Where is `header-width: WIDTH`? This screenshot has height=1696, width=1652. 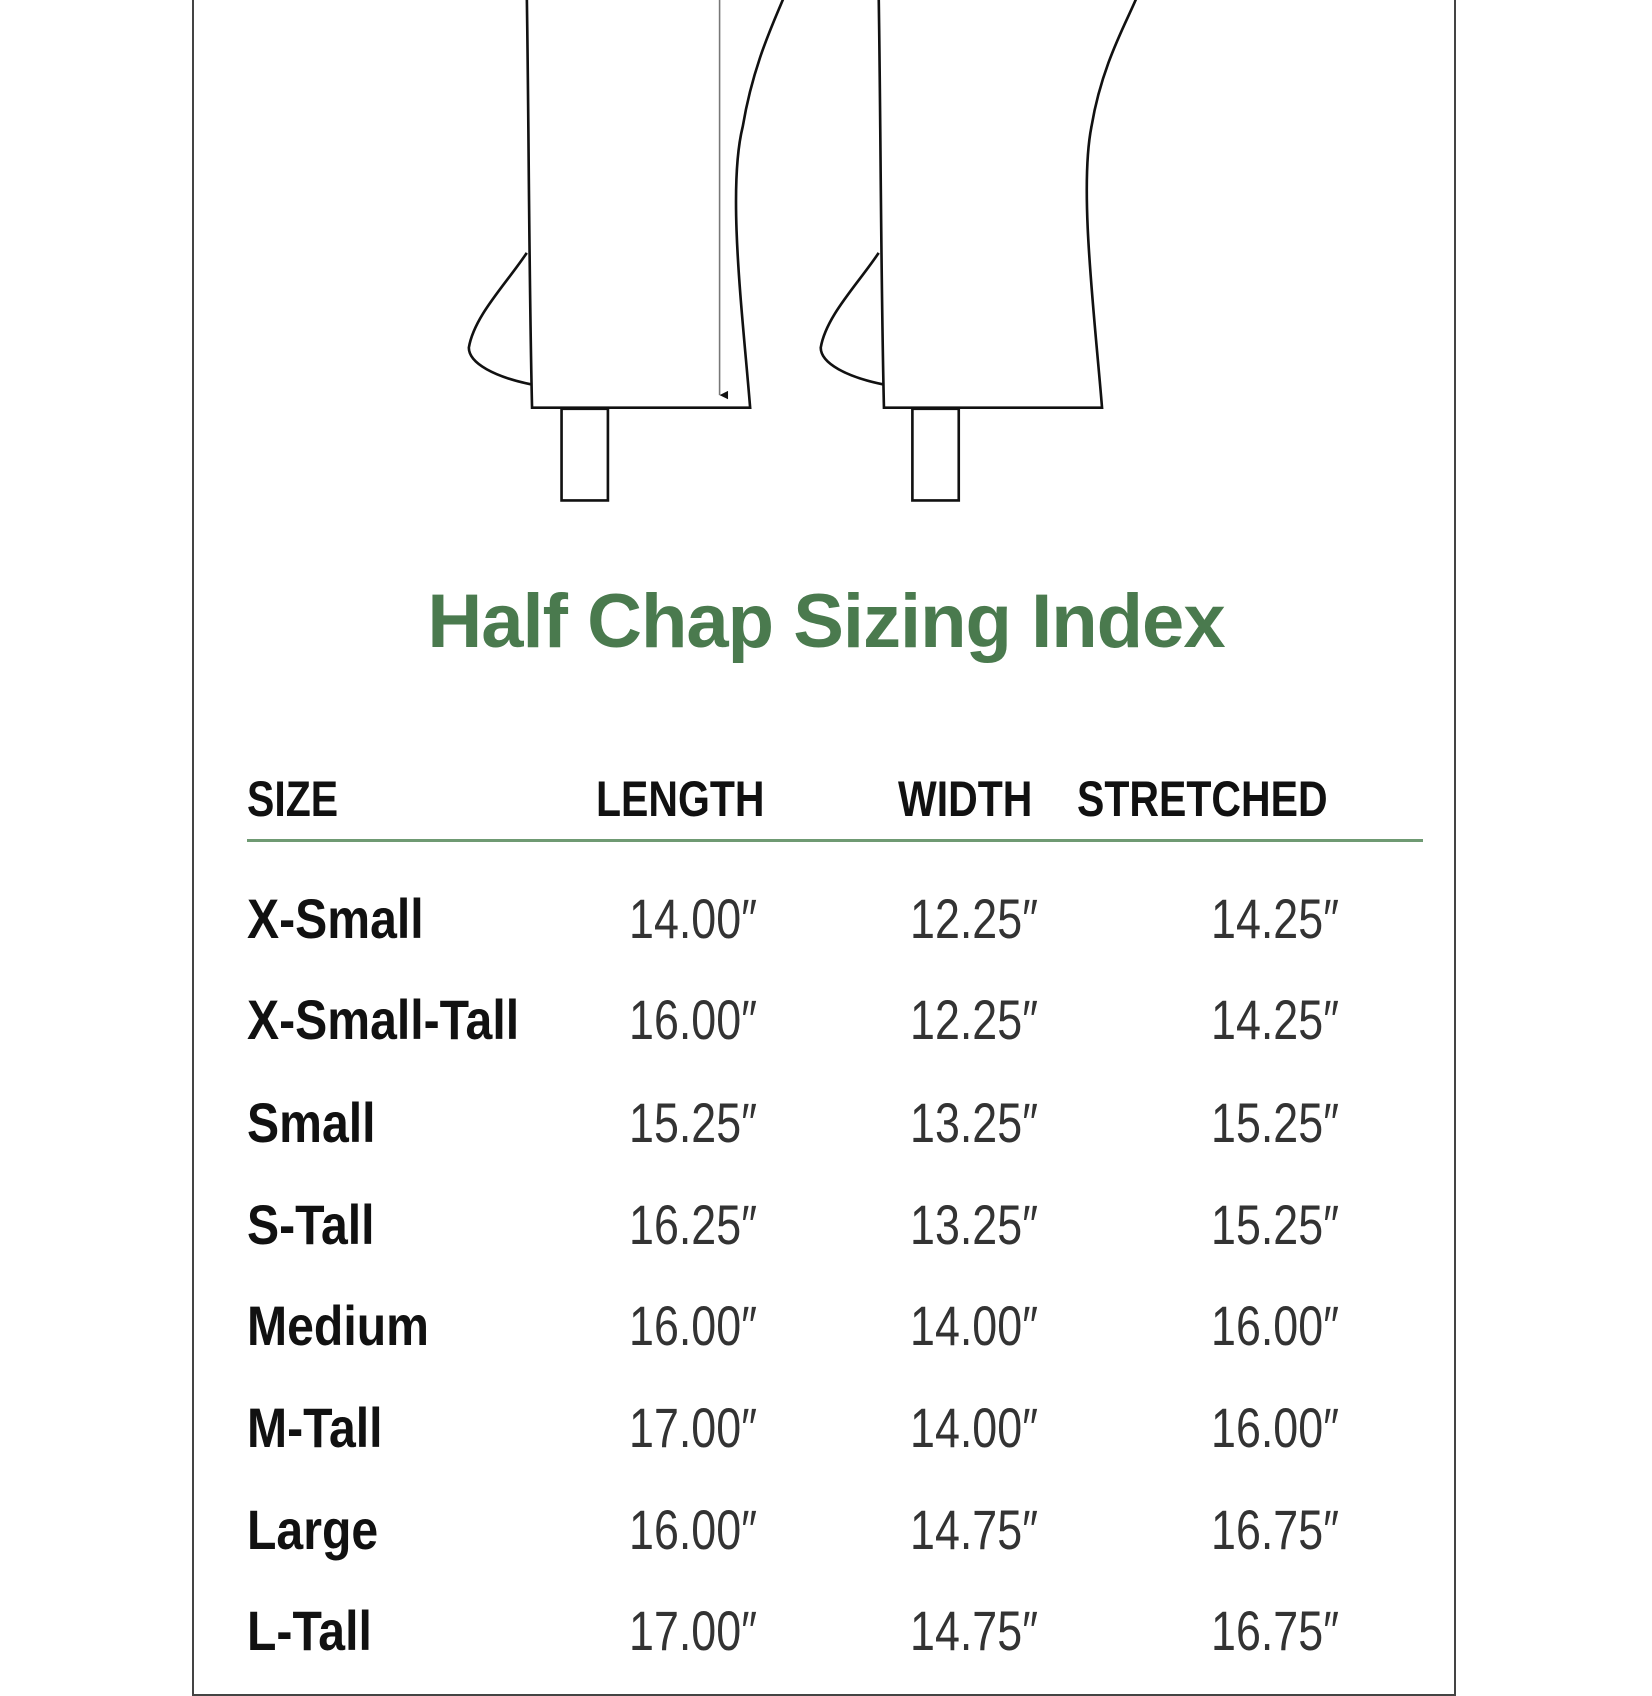
header-width: WIDTH is located at coordinates (965, 799).